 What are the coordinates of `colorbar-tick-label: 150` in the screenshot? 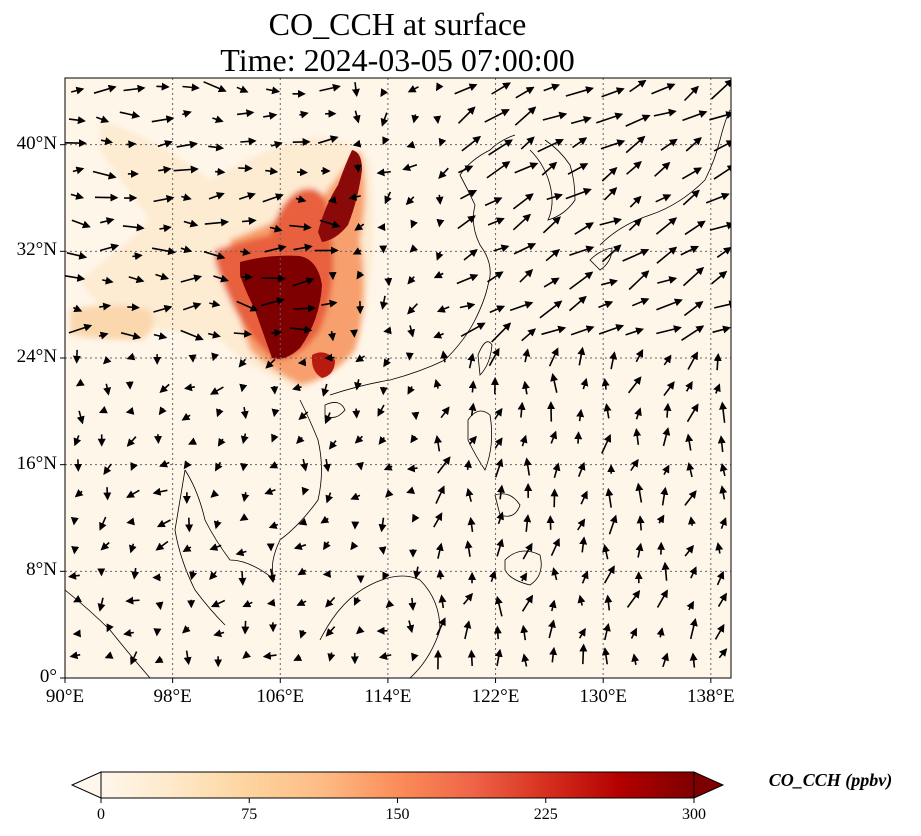 It's located at (397, 814).